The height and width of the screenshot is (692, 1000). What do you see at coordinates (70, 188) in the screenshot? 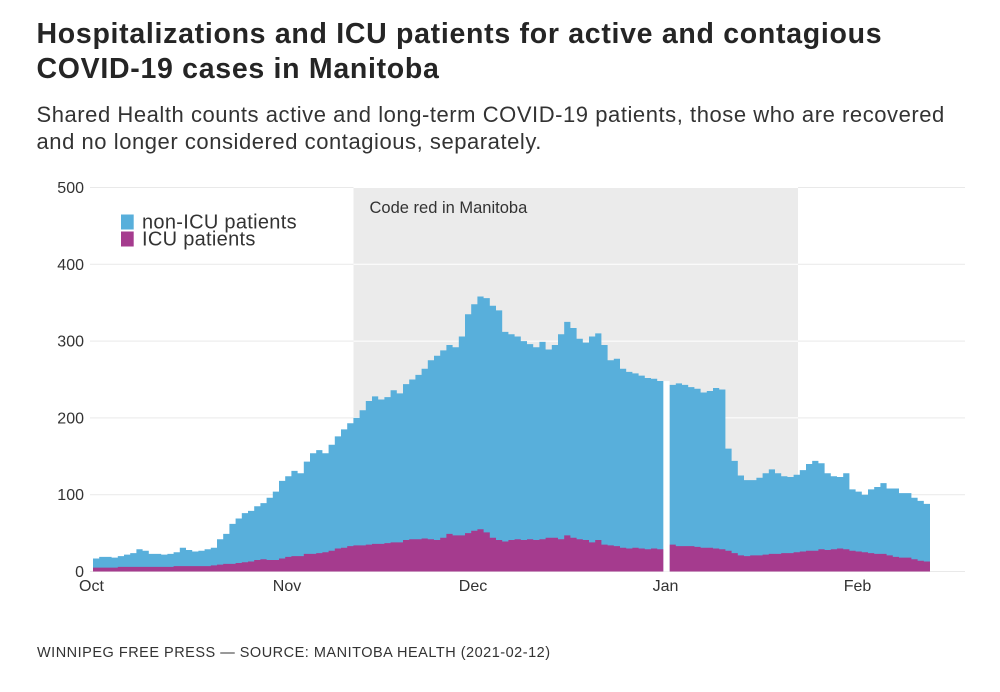
I see `svg-text: 500` at bounding box center [70, 188].